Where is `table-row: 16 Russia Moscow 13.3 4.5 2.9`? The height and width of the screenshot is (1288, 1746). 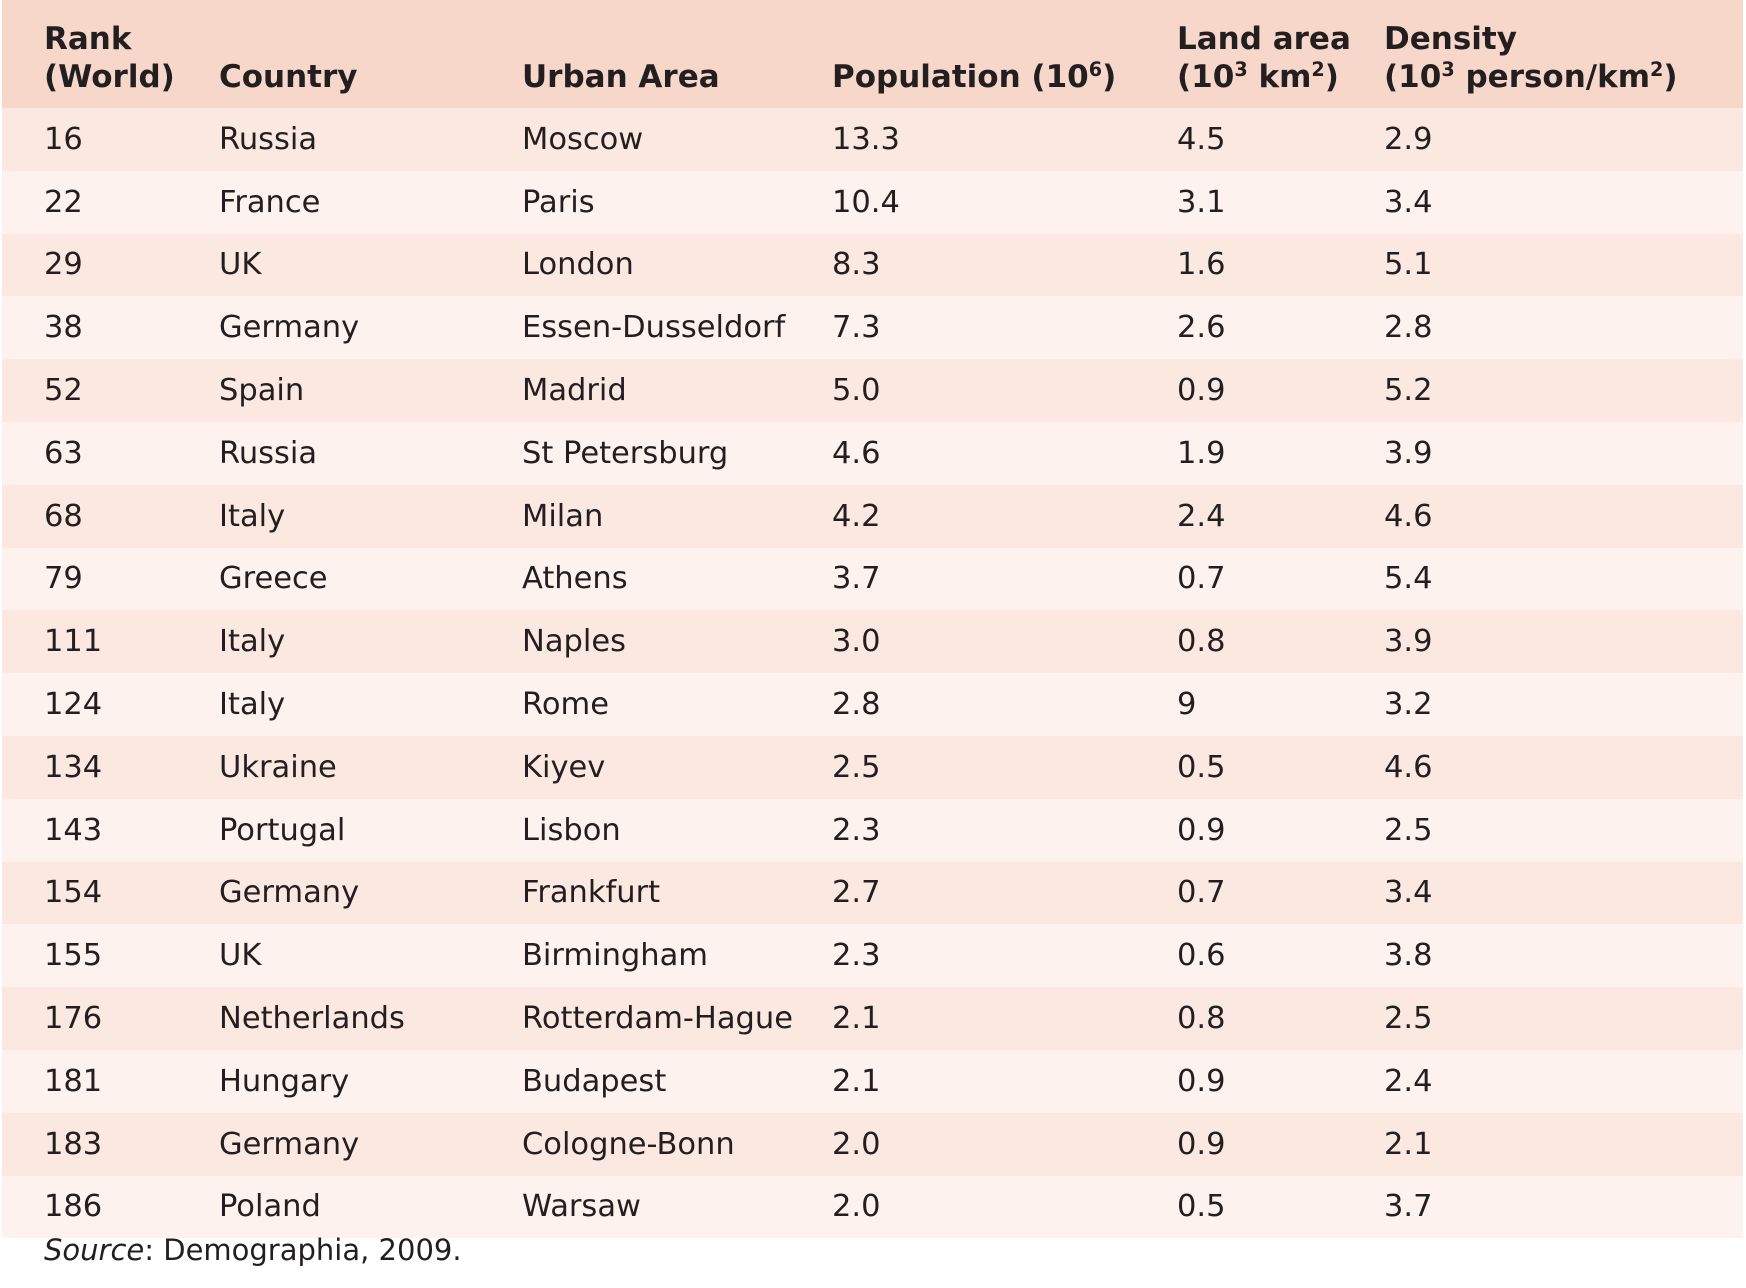
table-row: 16 Russia Moscow 13.3 4.5 2.9 is located at coordinates (872, 139).